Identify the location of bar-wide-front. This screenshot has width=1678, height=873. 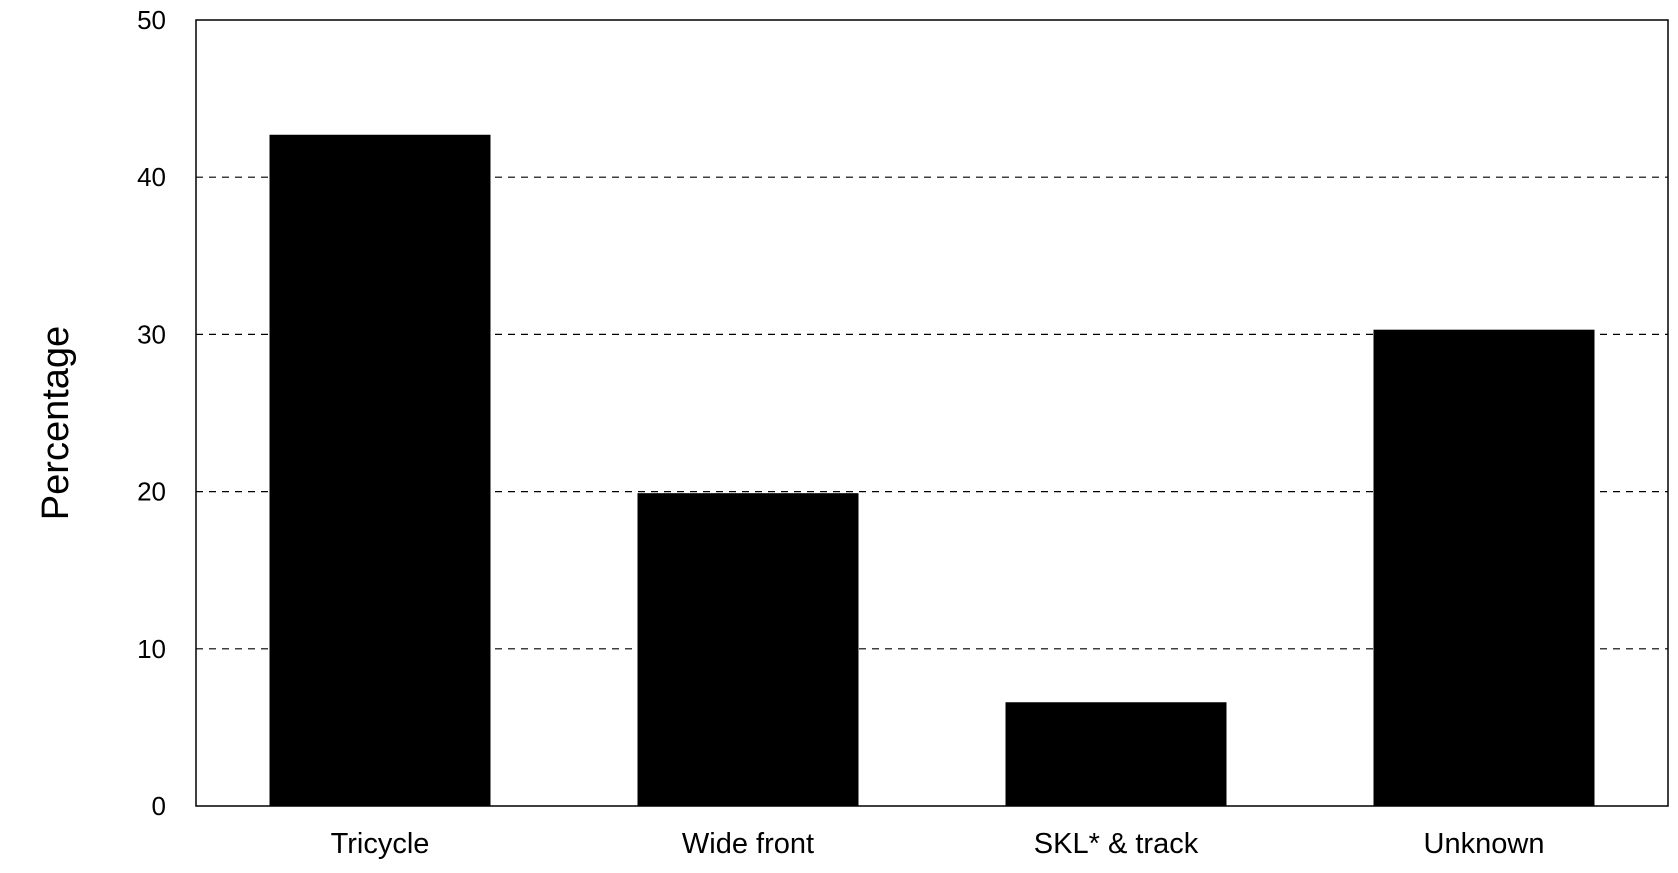
(748, 649).